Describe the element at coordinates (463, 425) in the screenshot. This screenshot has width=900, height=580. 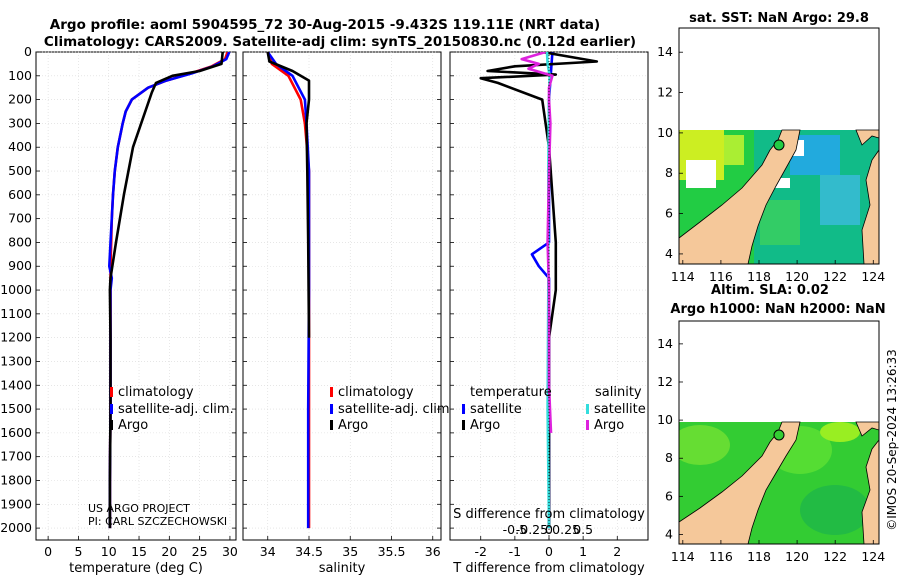
I see `legend-swatch-t-argo` at that location.